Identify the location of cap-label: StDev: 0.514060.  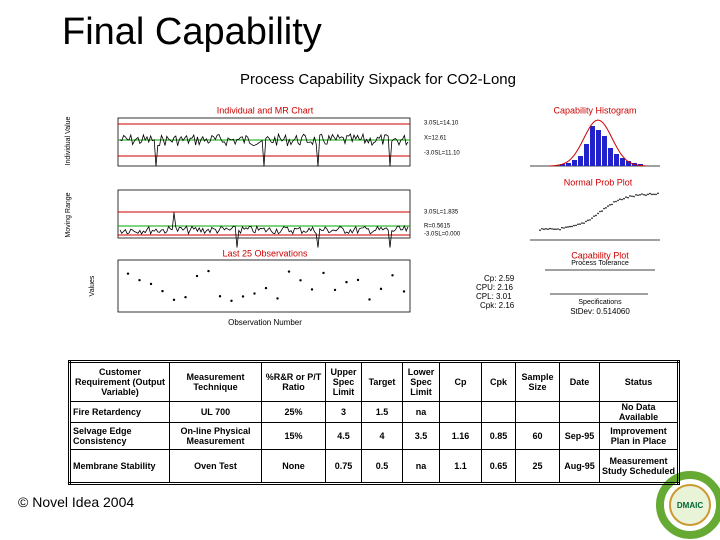
(600, 311).